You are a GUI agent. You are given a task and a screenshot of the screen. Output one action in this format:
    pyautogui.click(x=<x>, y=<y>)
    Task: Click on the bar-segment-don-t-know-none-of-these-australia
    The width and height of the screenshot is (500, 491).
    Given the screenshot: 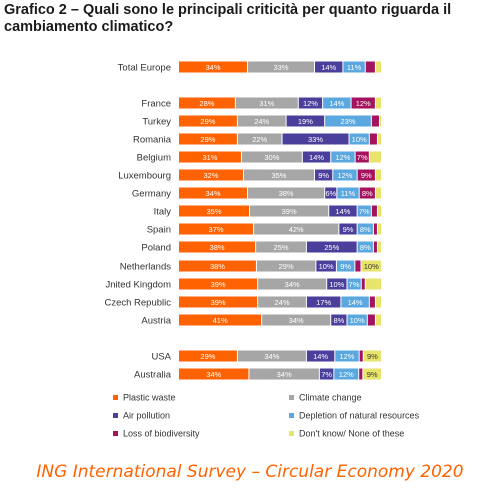 What is the action you would take?
    pyautogui.click(x=372, y=374)
    